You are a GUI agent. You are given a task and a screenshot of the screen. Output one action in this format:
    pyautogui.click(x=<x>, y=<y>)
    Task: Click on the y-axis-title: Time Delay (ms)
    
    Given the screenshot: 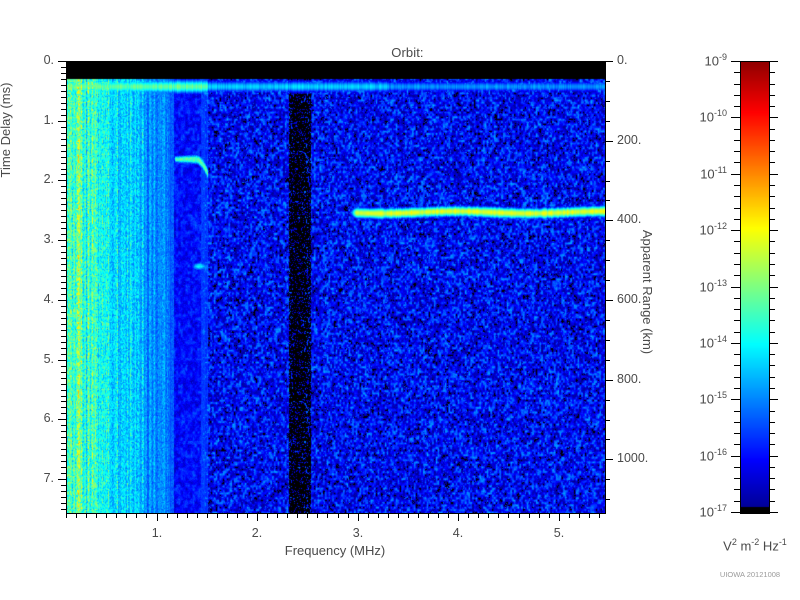 What is the action you would take?
    pyautogui.click(x=6, y=130)
    